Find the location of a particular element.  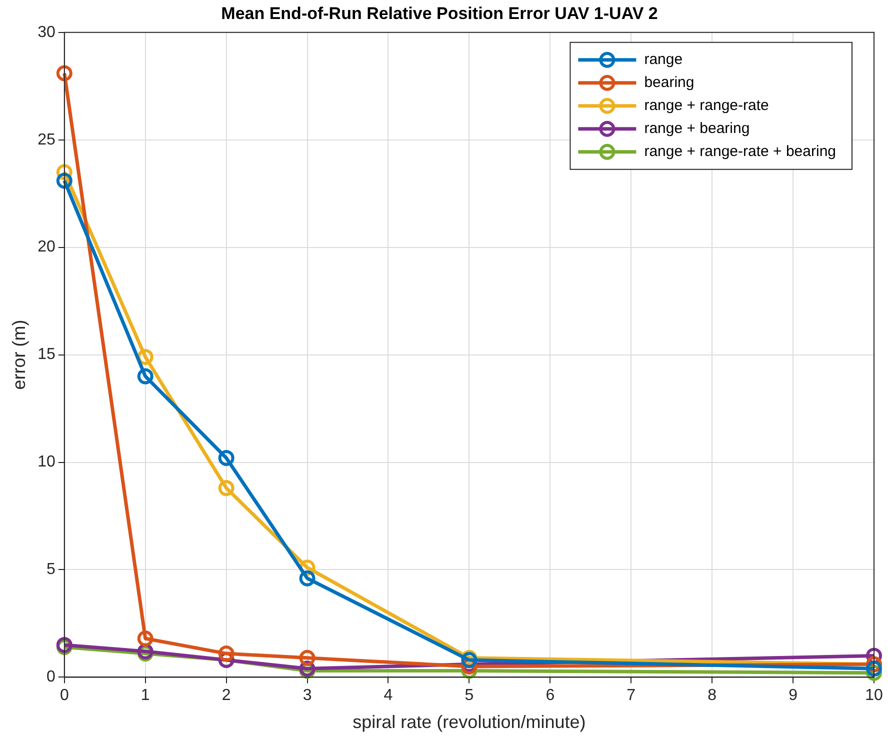

y-tick-label: 10 is located at coordinates (47, 462).